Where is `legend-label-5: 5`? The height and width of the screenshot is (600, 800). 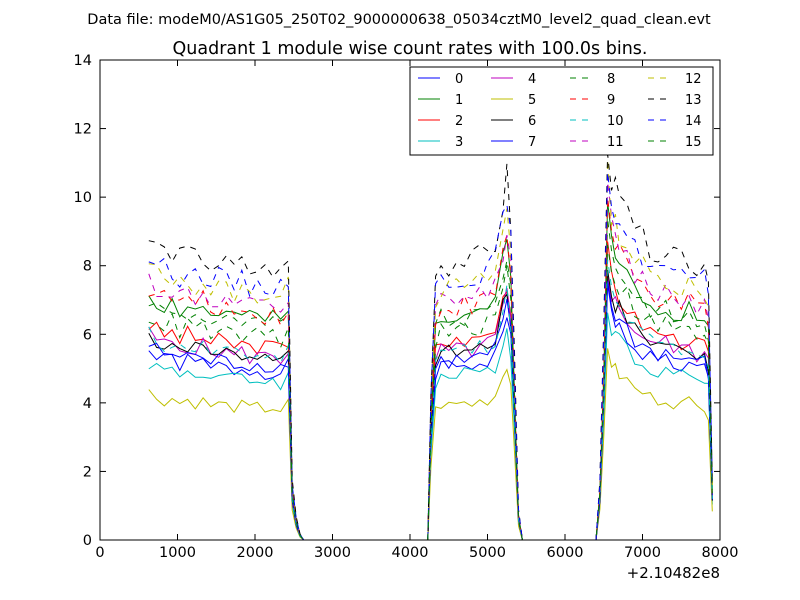
legend-label-5: 5 is located at coordinates (532, 100).